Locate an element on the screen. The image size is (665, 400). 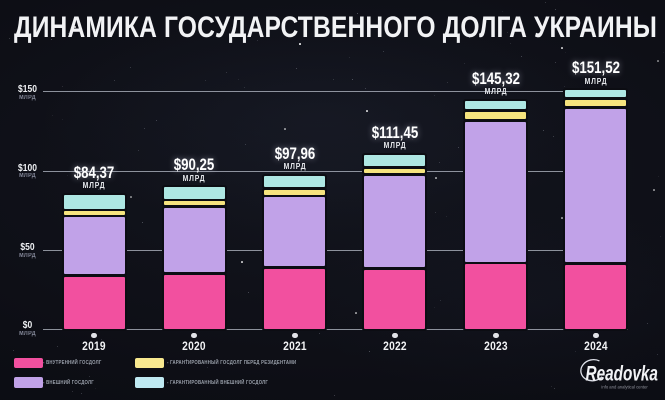
svg-text: Readovka is located at coordinates (622, 373).